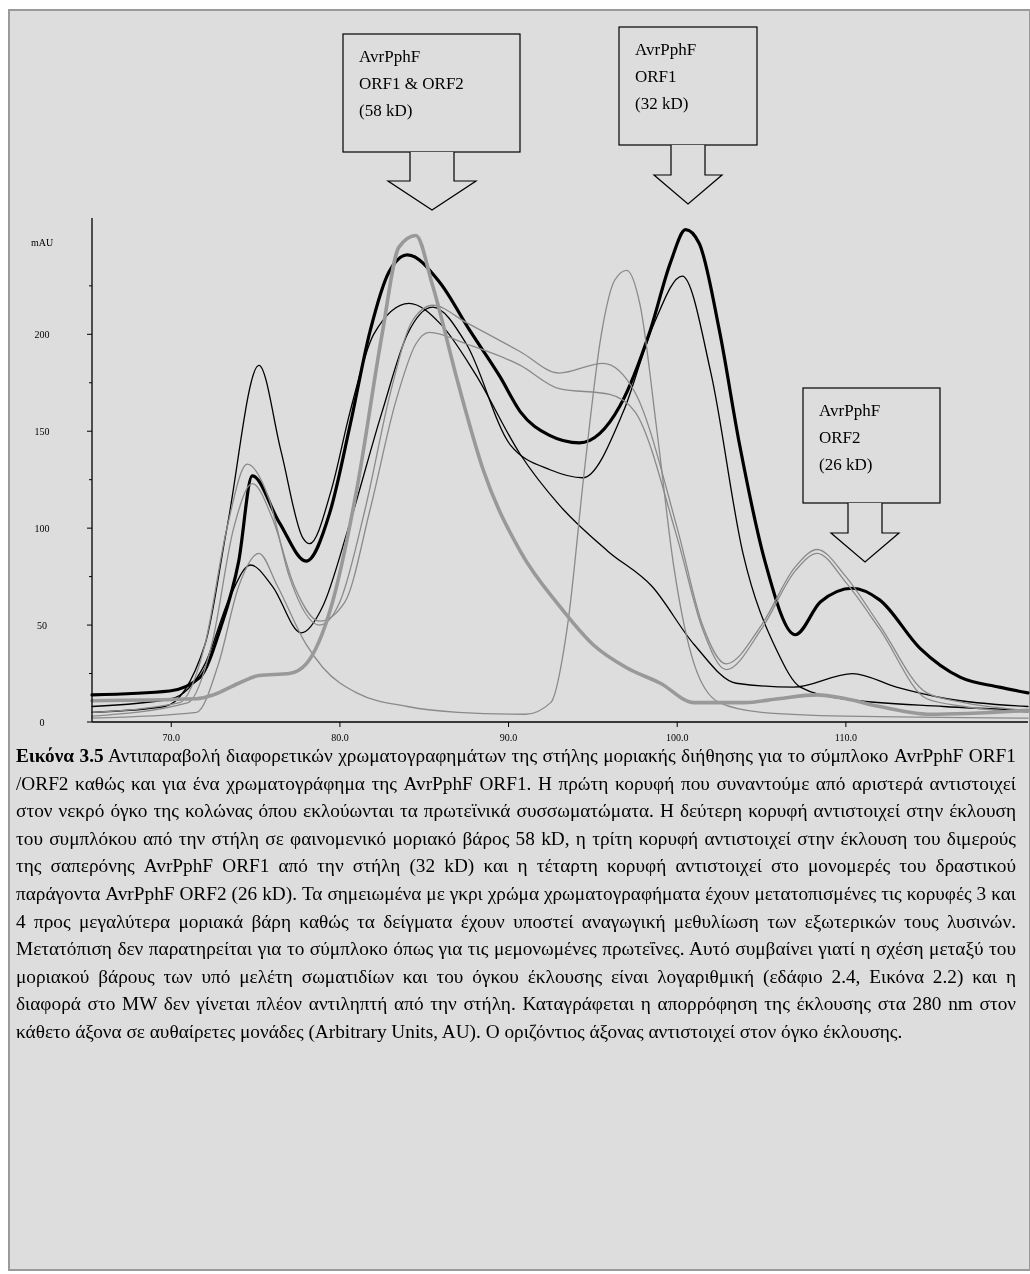 The image size is (1030, 1274). What do you see at coordinates (42, 242) in the screenshot?
I see `y-axis-title: mAU` at bounding box center [42, 242].